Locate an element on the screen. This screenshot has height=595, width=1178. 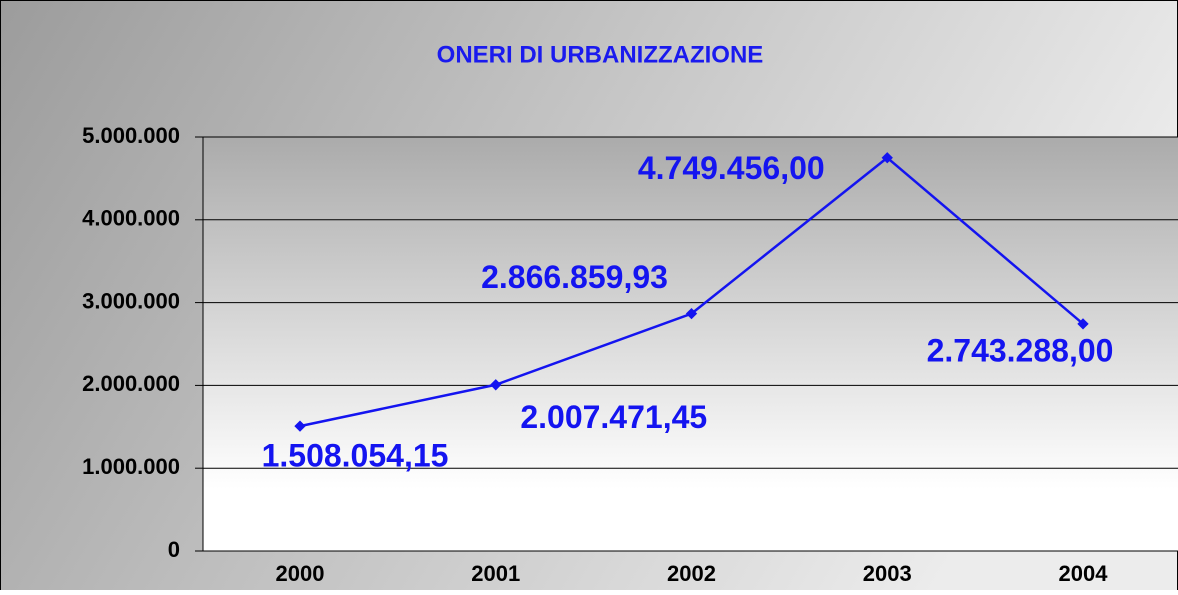
y-tick-label: 5.000.000 is located at coordinates (131, 135).